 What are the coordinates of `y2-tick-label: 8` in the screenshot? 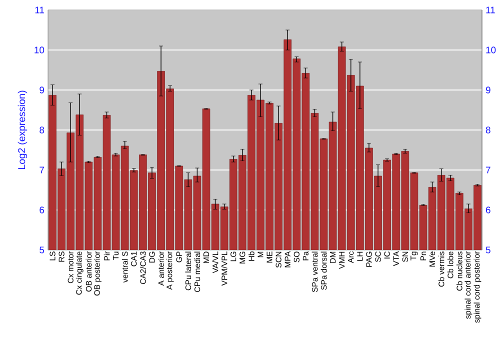 It's located at (488, 130).